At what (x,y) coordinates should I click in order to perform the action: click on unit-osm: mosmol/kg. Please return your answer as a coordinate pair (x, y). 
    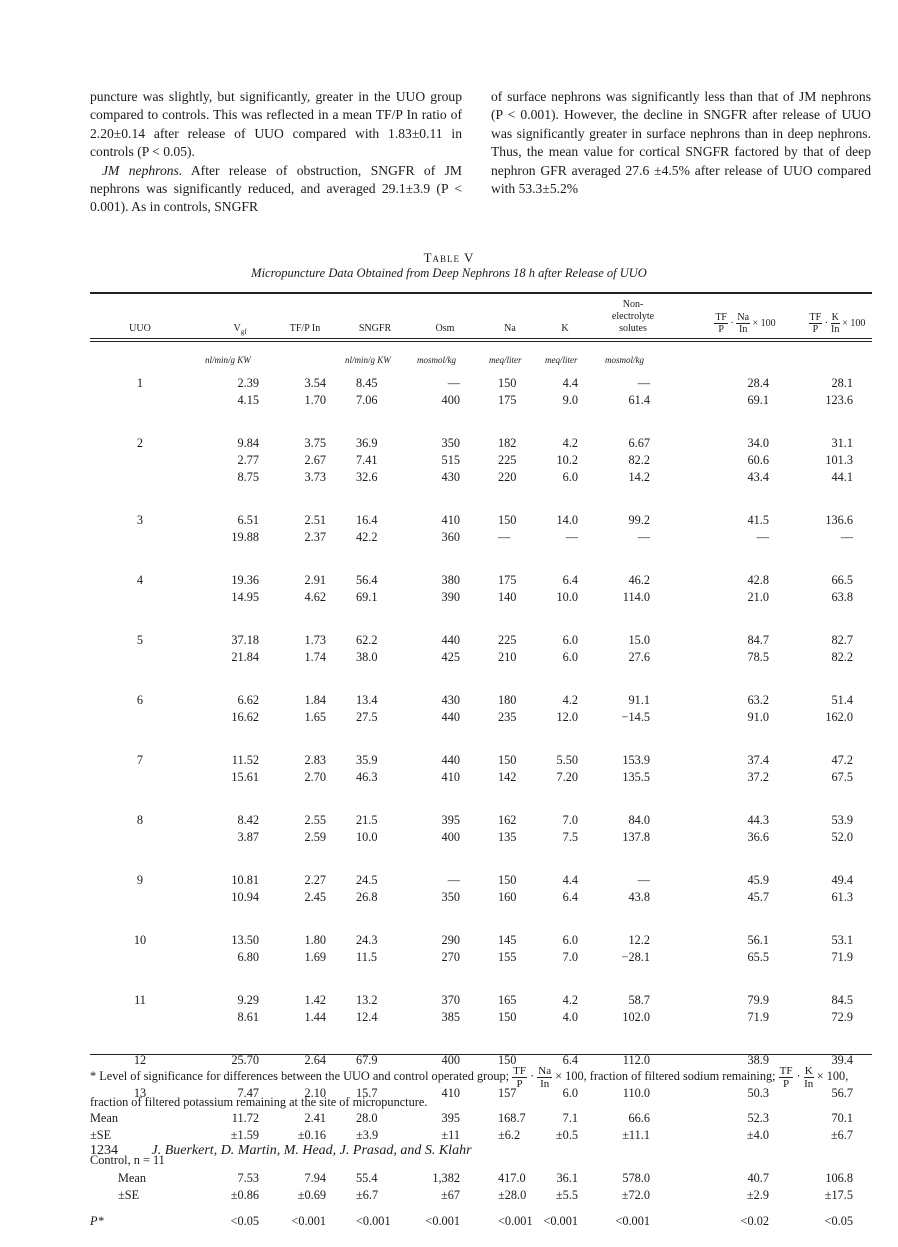
    Looking at the image, I should click on (436, 360).